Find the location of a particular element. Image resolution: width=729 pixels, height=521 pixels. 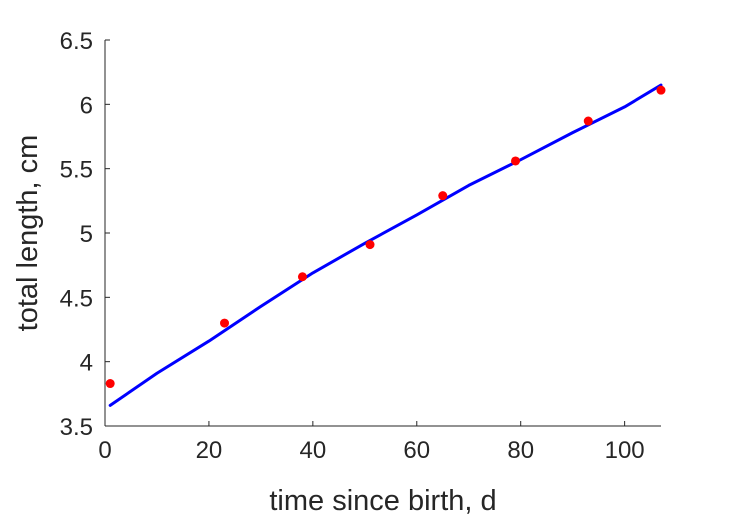

y-tick-label: 4.5 is located at coordinates (76, 298).